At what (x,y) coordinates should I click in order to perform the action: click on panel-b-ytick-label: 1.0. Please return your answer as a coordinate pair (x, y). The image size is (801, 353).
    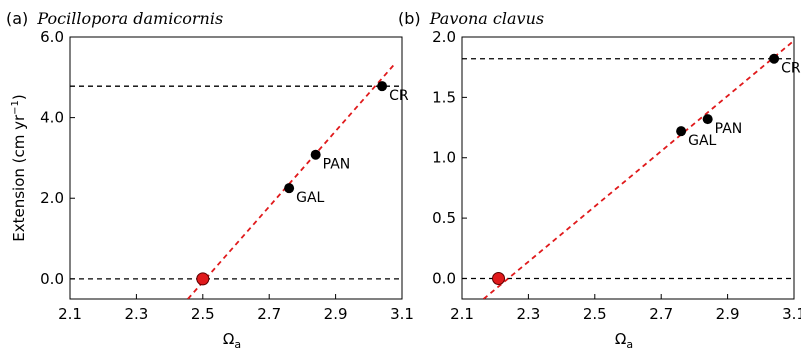
    Looking at the image, I should click on (444, 158).